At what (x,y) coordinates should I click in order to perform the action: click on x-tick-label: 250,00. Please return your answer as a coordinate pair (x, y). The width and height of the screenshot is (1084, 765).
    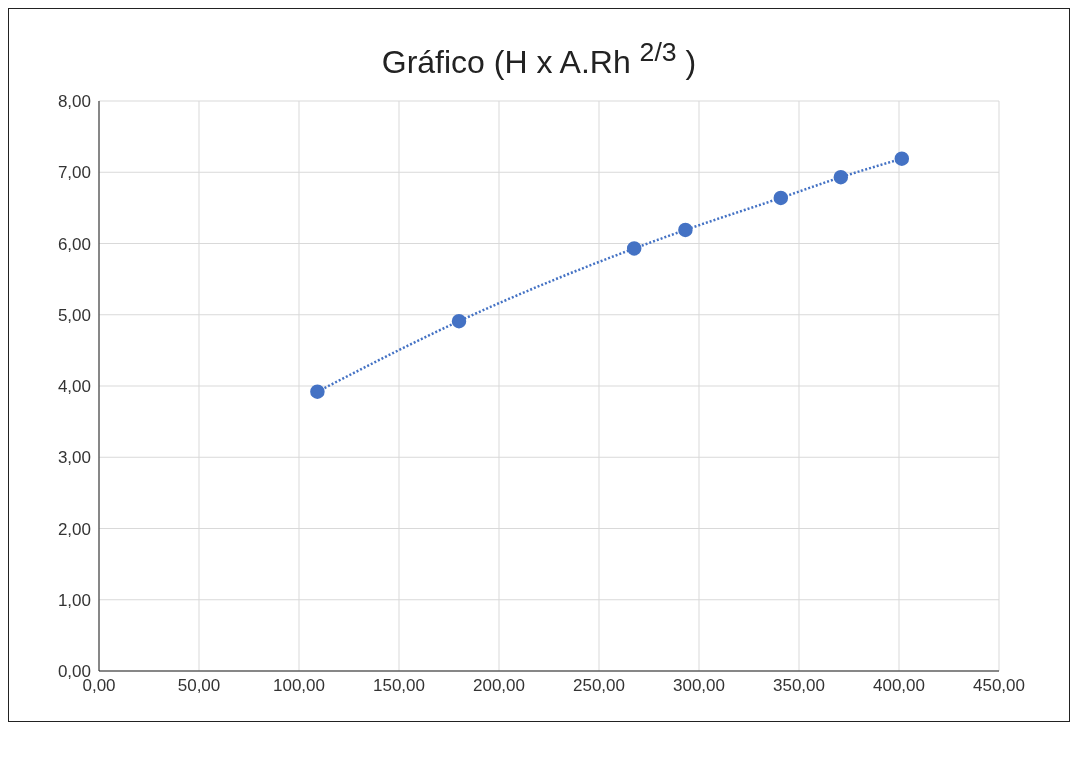
    Looking at the image, I should click on (599, 685).